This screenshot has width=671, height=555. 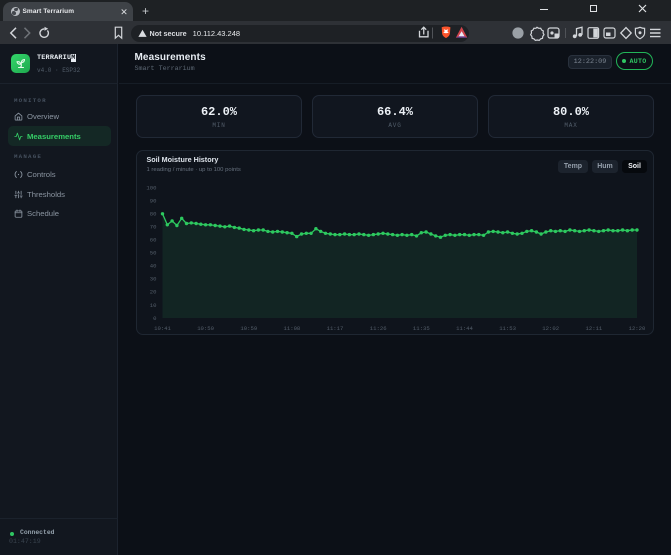 What do you see at coordinates (153, 279) in the screenshot?
I see `svg-text: 30` at bounding box center [153, 279].